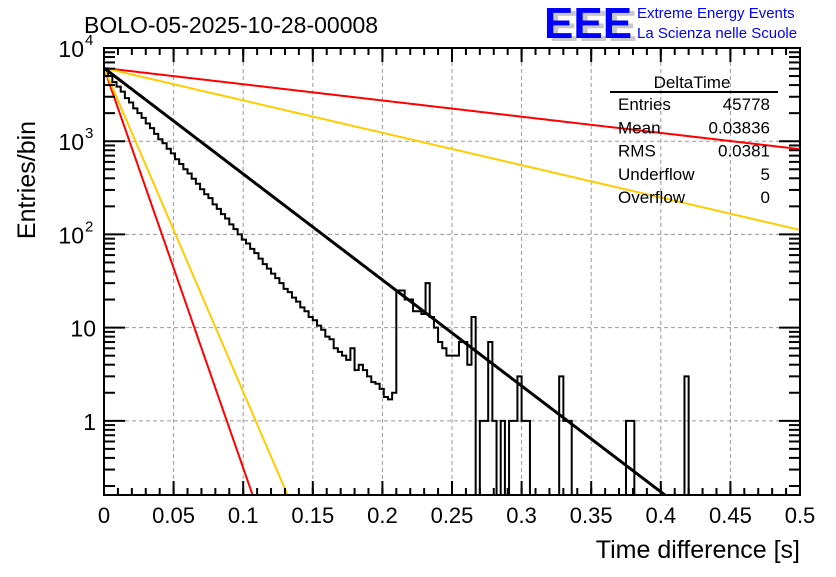  What do you see at coordinates (656, 174) in the screenshot?
I see `stats-label: Underflow` at bounding box center [656, 174].